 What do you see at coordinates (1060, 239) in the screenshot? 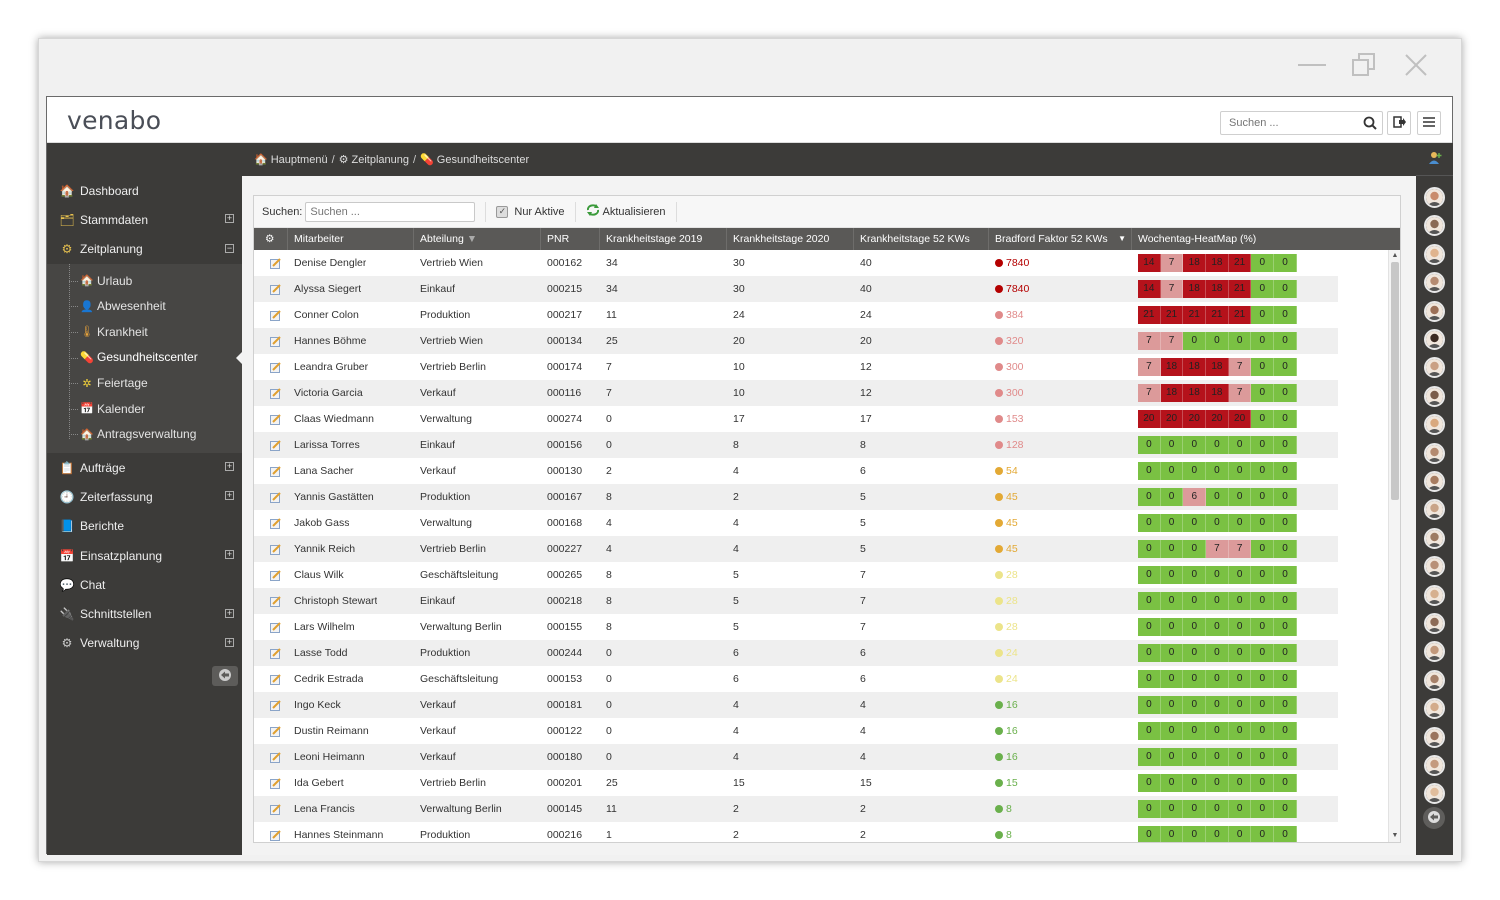
I see `column-header-bradford-faktor: Bradford Faktor 52 KWs ▼` at bounding box center [1060, 239].